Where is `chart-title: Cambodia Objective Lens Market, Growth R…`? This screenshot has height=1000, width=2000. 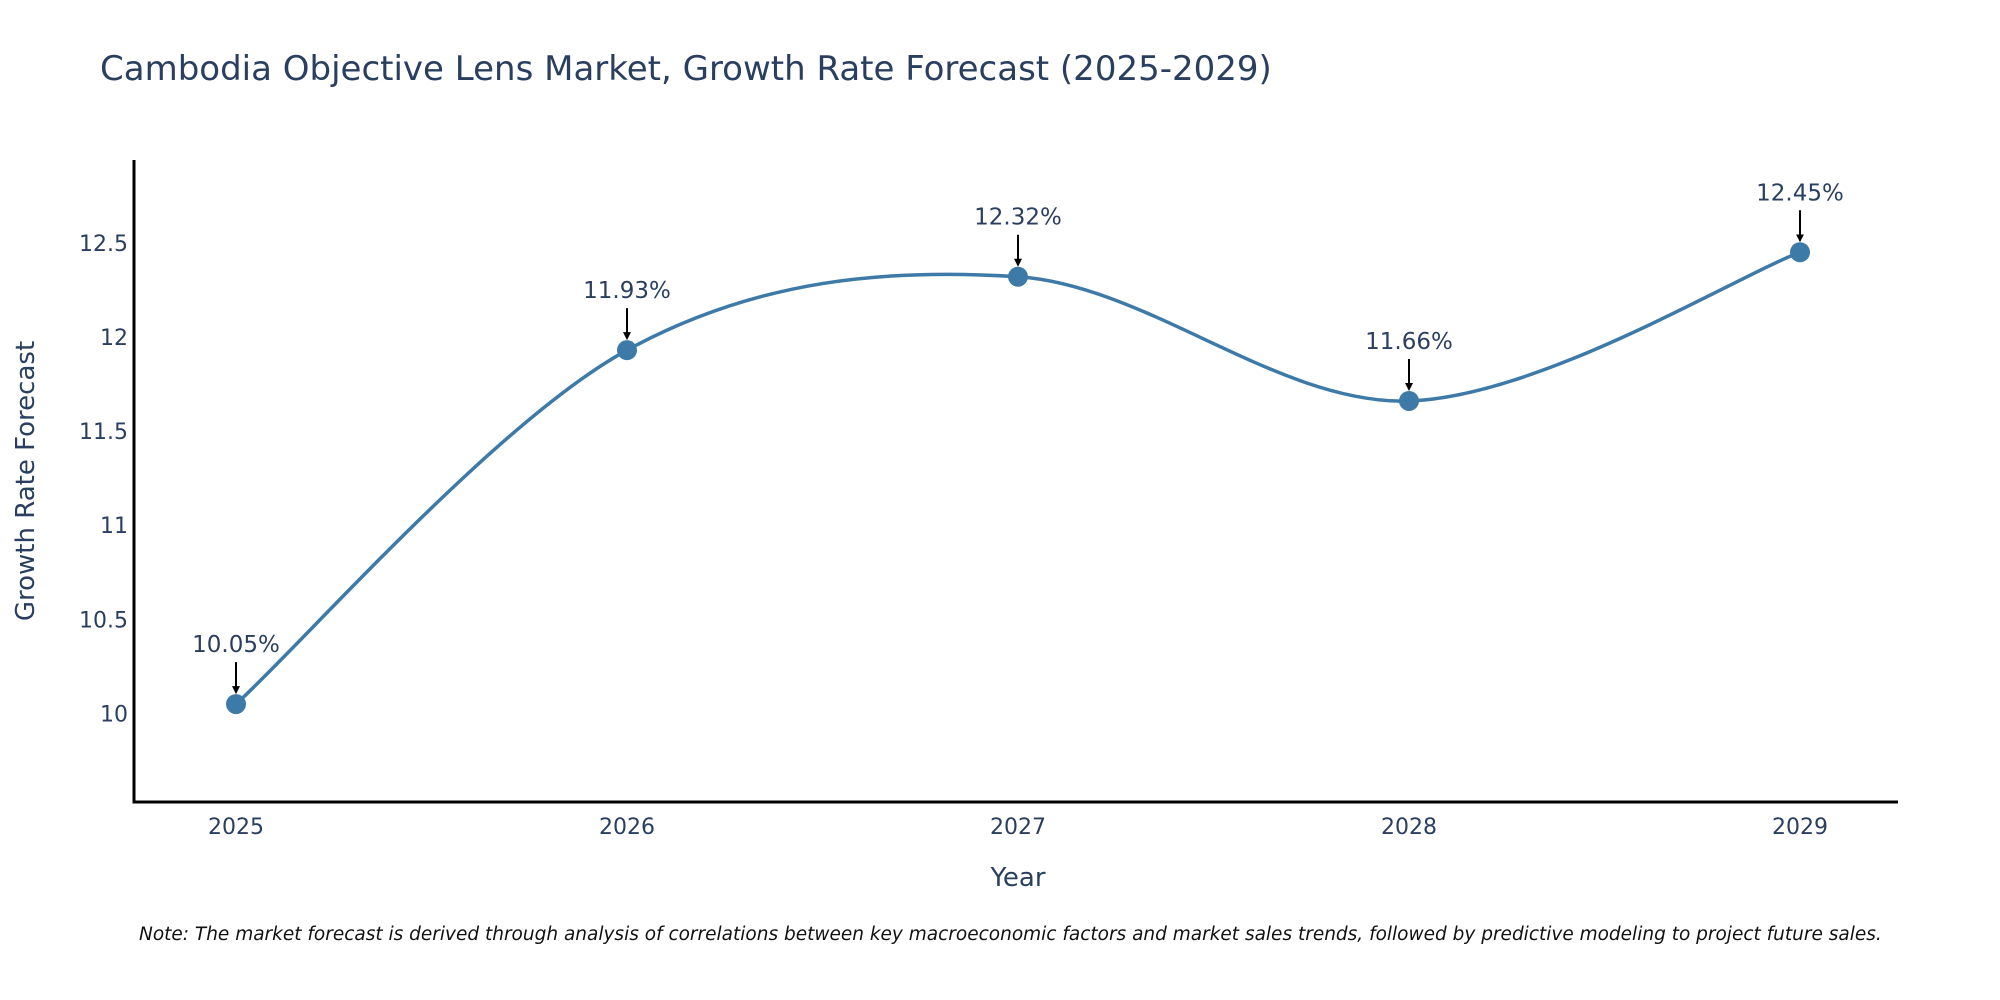
chart-title: Cambodia Objective Lens Market, Growth R… is located at coordinates (686, 69).